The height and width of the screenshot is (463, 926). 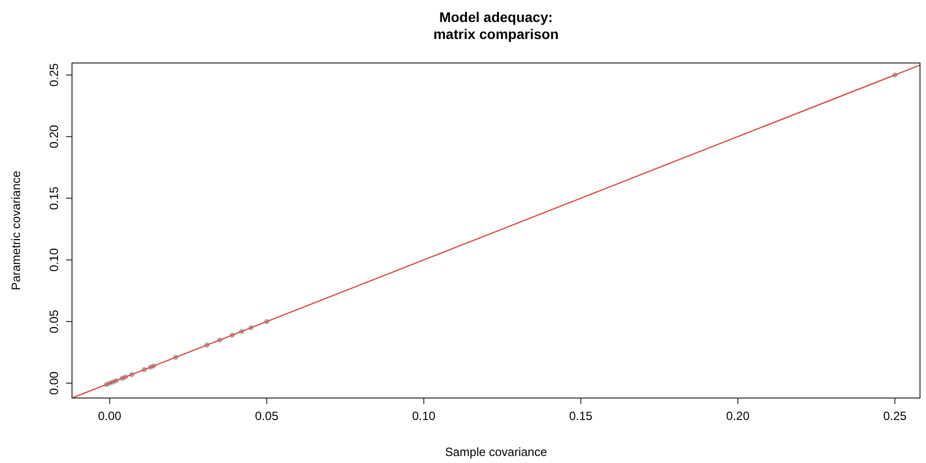 I want to click on x-tick-label: 0.05, so click(x=267, y=416).